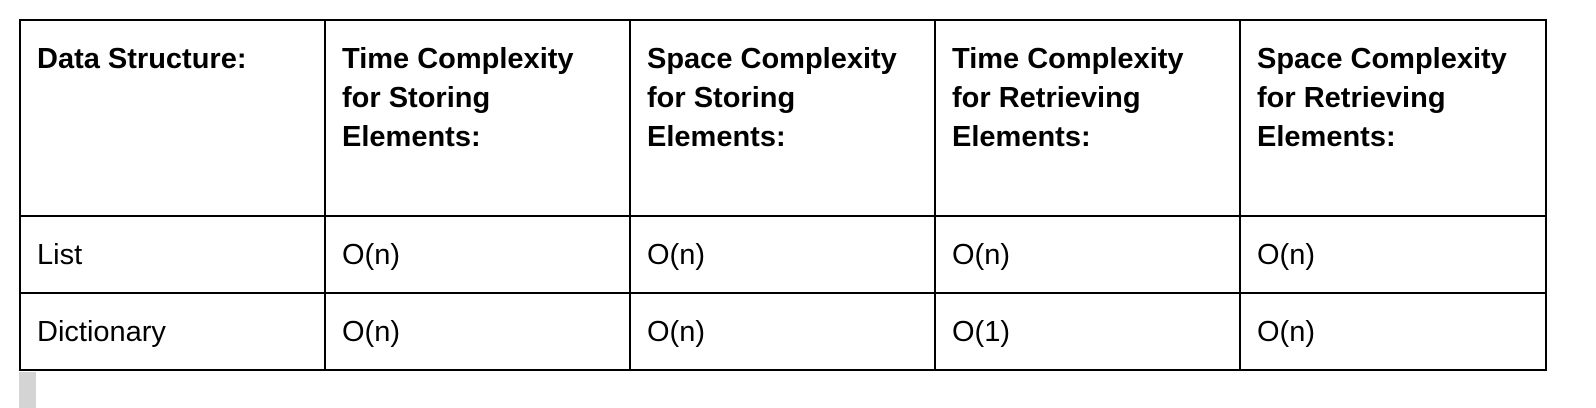 This screenshot has width=1596, height=408. Describe the element at coordinates (172, 331) in the screenshot. I see `cell-structure-name: Dictionary` at that location.